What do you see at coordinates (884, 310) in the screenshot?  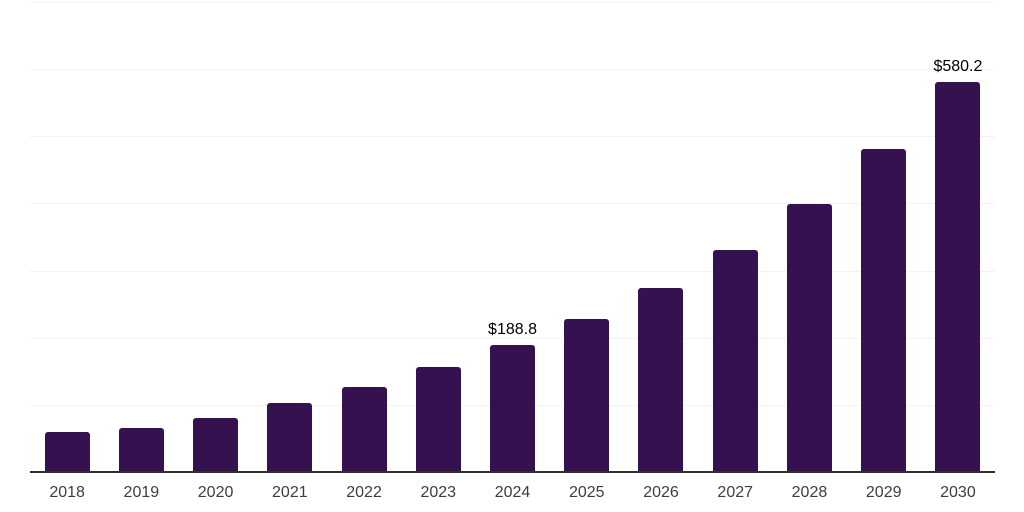 I see `bar-2029` at bounding box center [884, 310].